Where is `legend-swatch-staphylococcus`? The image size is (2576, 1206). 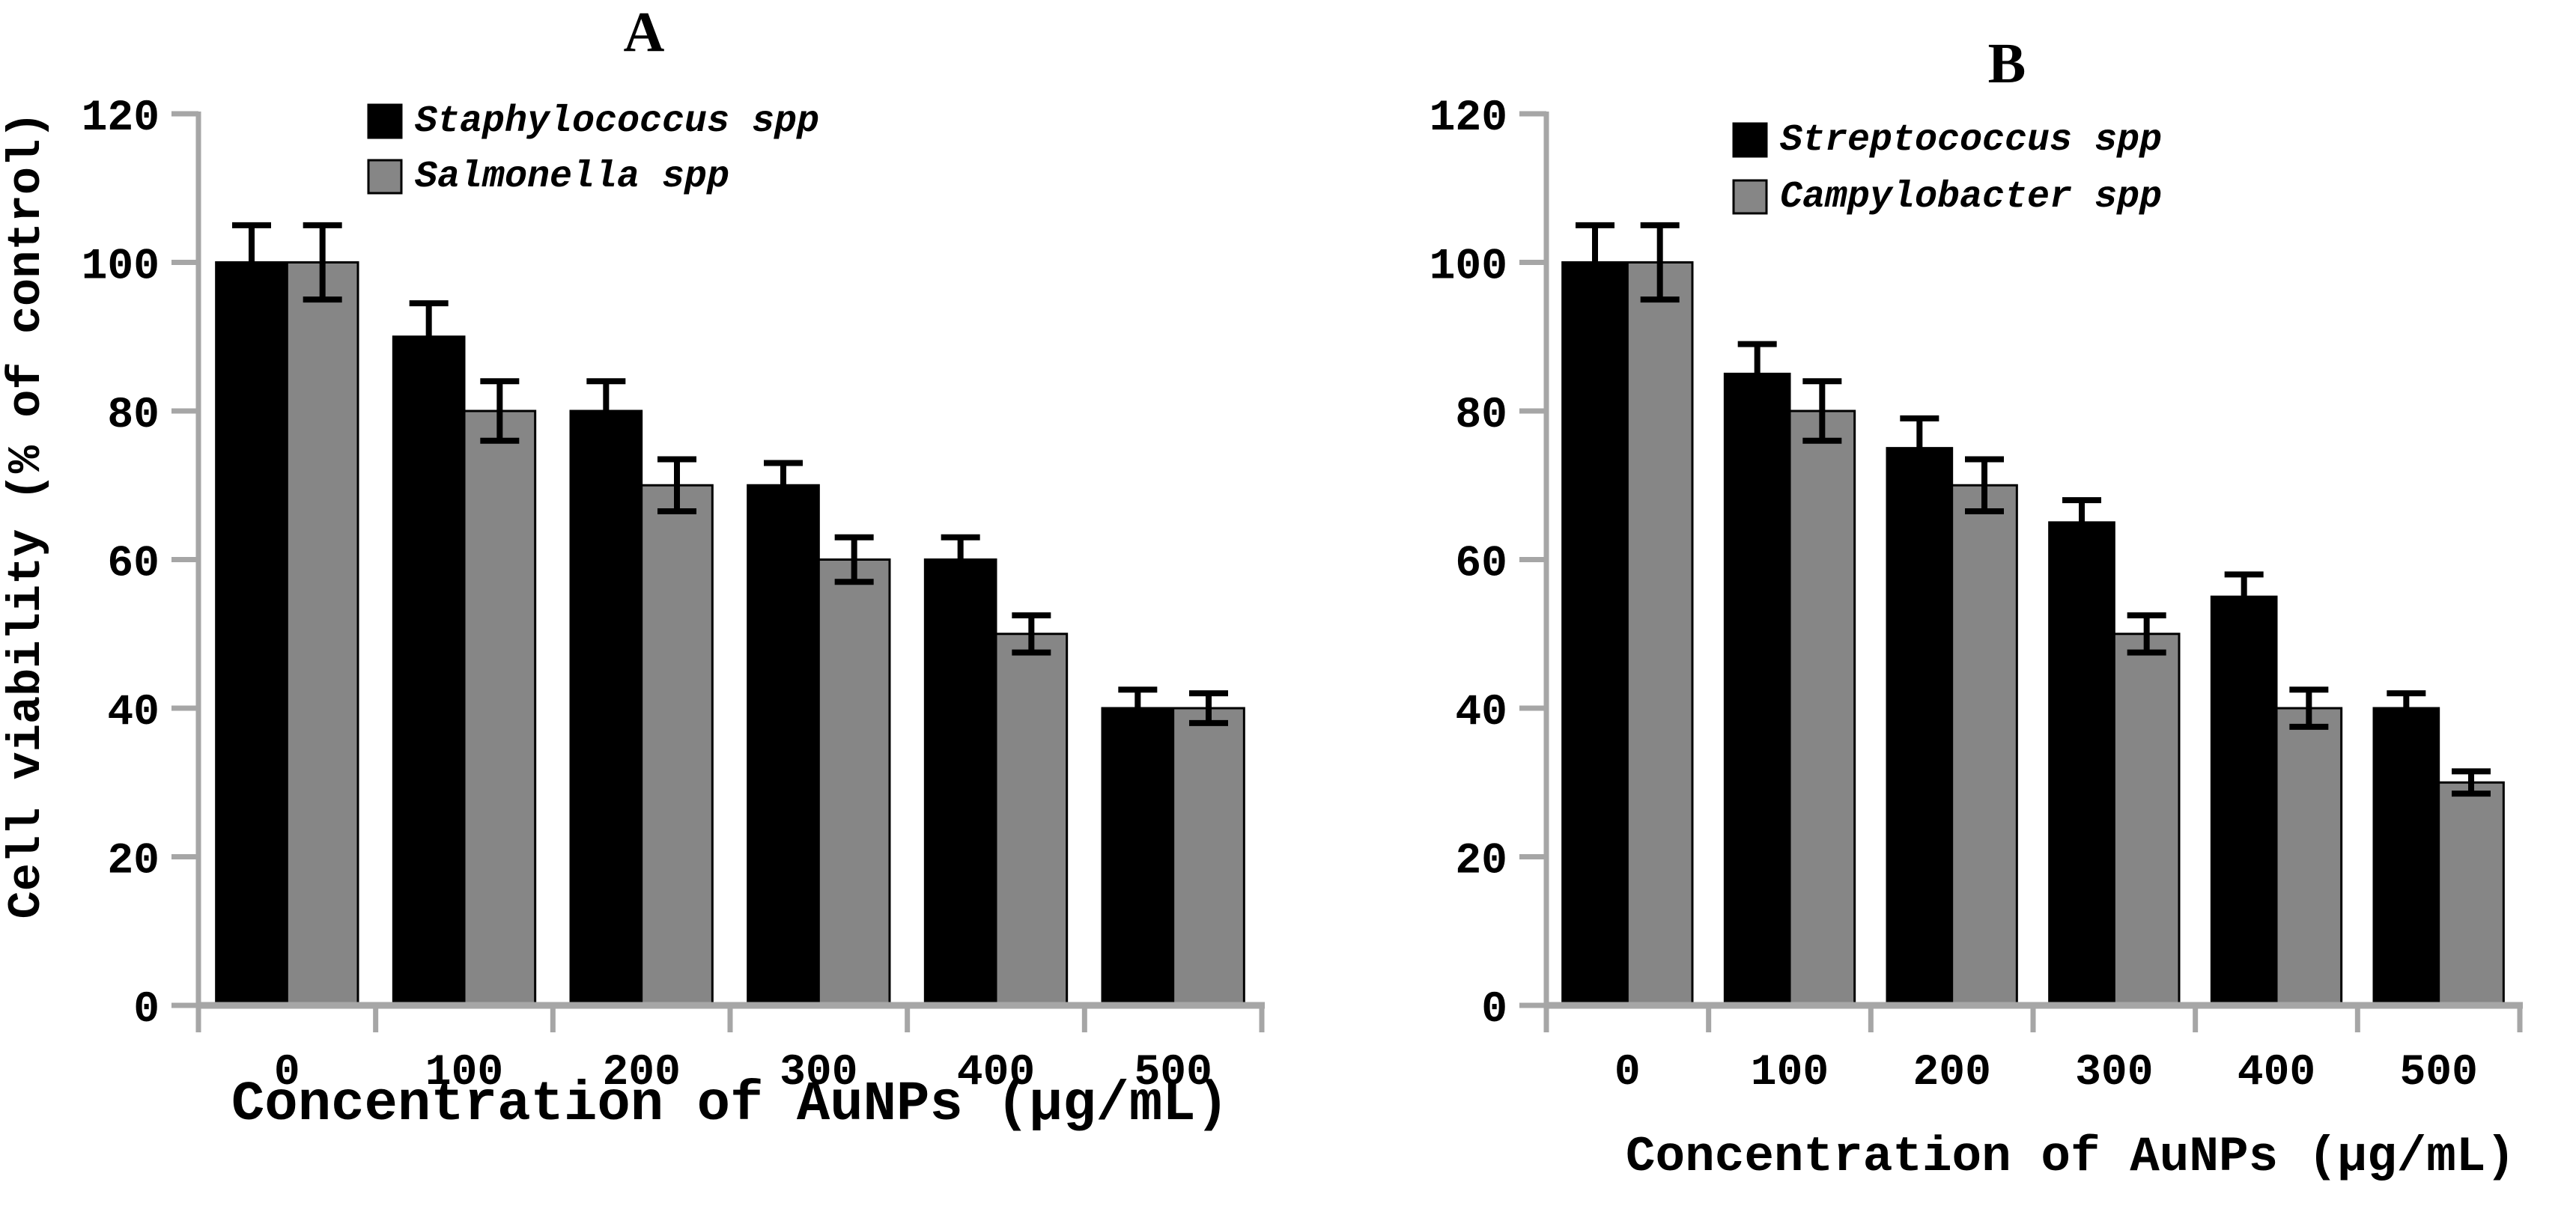 legend-swatch-staphylococcus is located at coordinates (385, 121).